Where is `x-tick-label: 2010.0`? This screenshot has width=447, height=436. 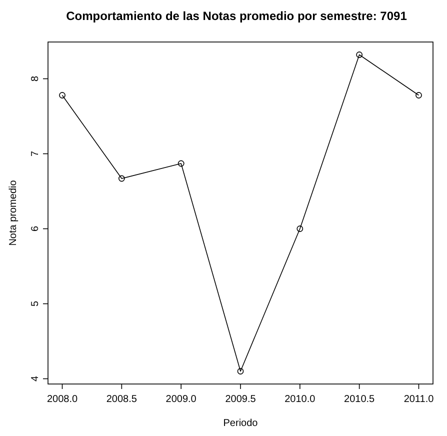
x-tick-label: 2010.0 is located at coordinates (300, 399).